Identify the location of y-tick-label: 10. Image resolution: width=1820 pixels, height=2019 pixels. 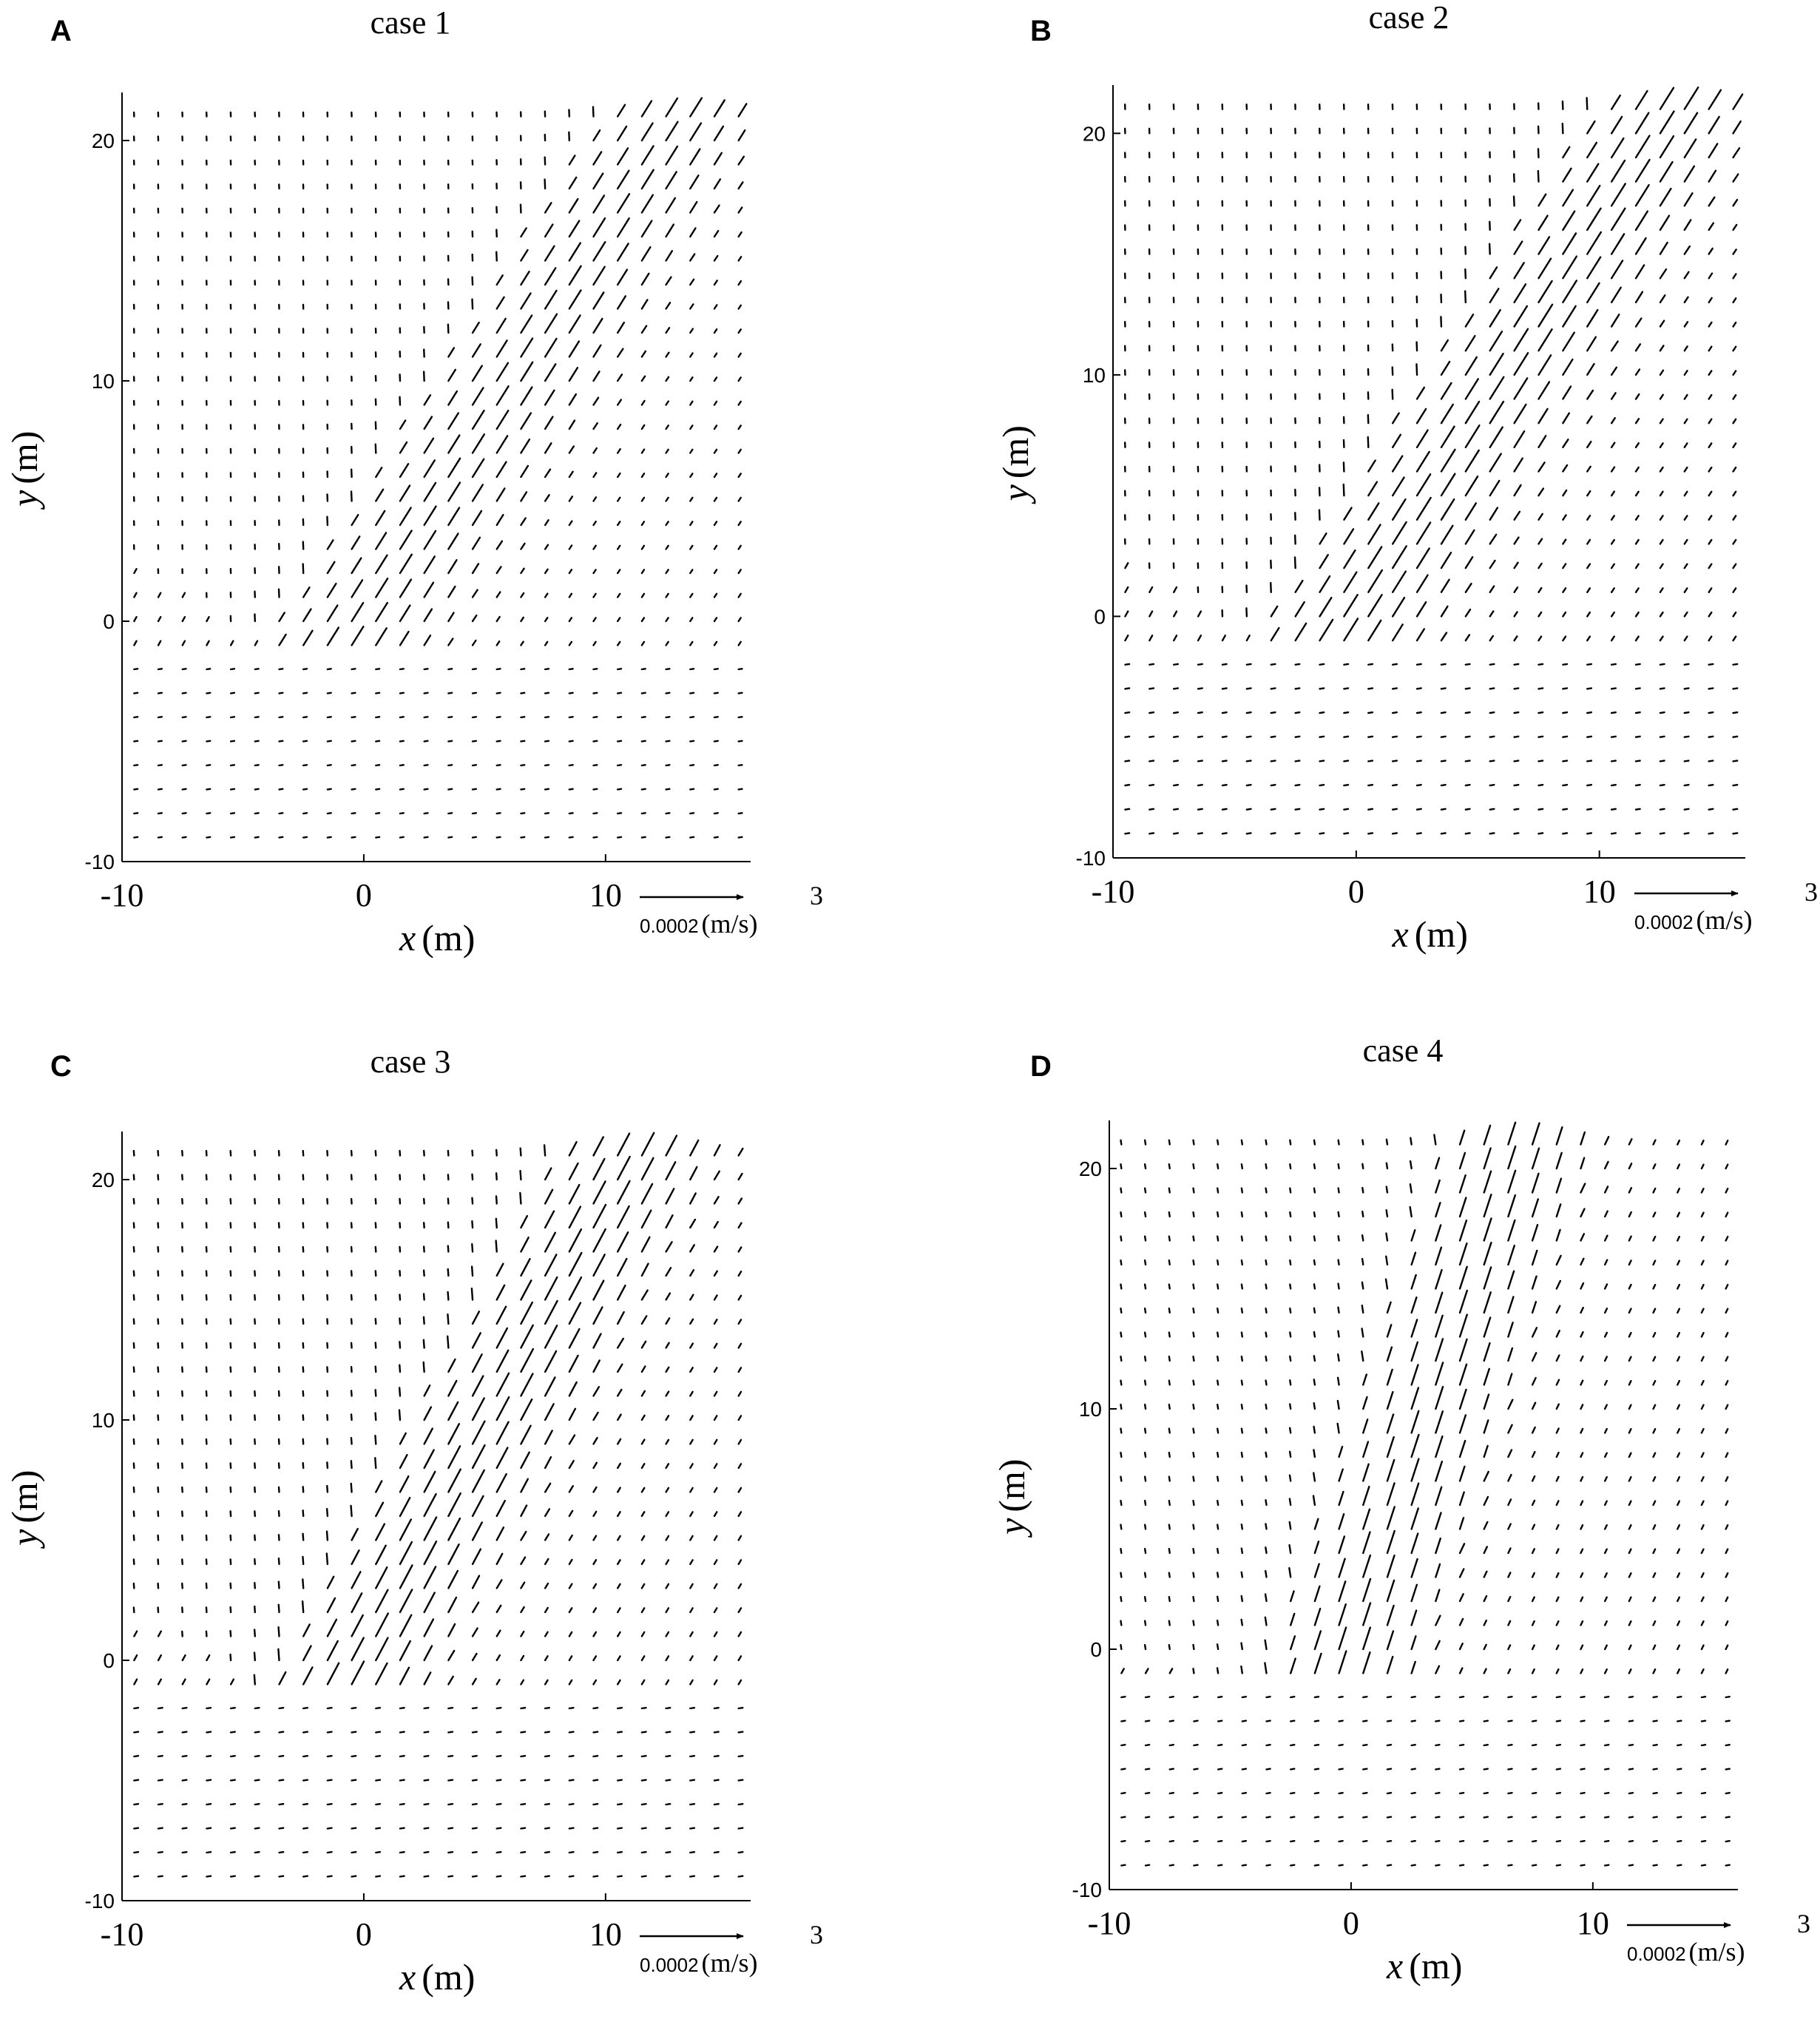
(1095, 376).